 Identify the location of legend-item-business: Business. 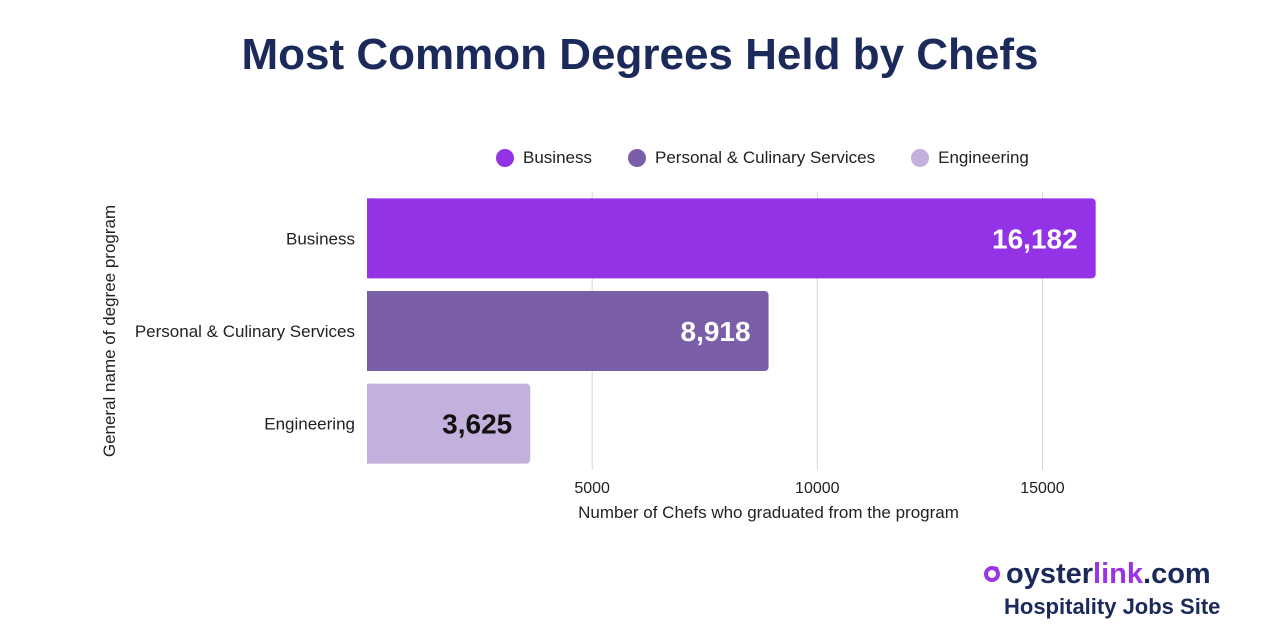
(544, 158).